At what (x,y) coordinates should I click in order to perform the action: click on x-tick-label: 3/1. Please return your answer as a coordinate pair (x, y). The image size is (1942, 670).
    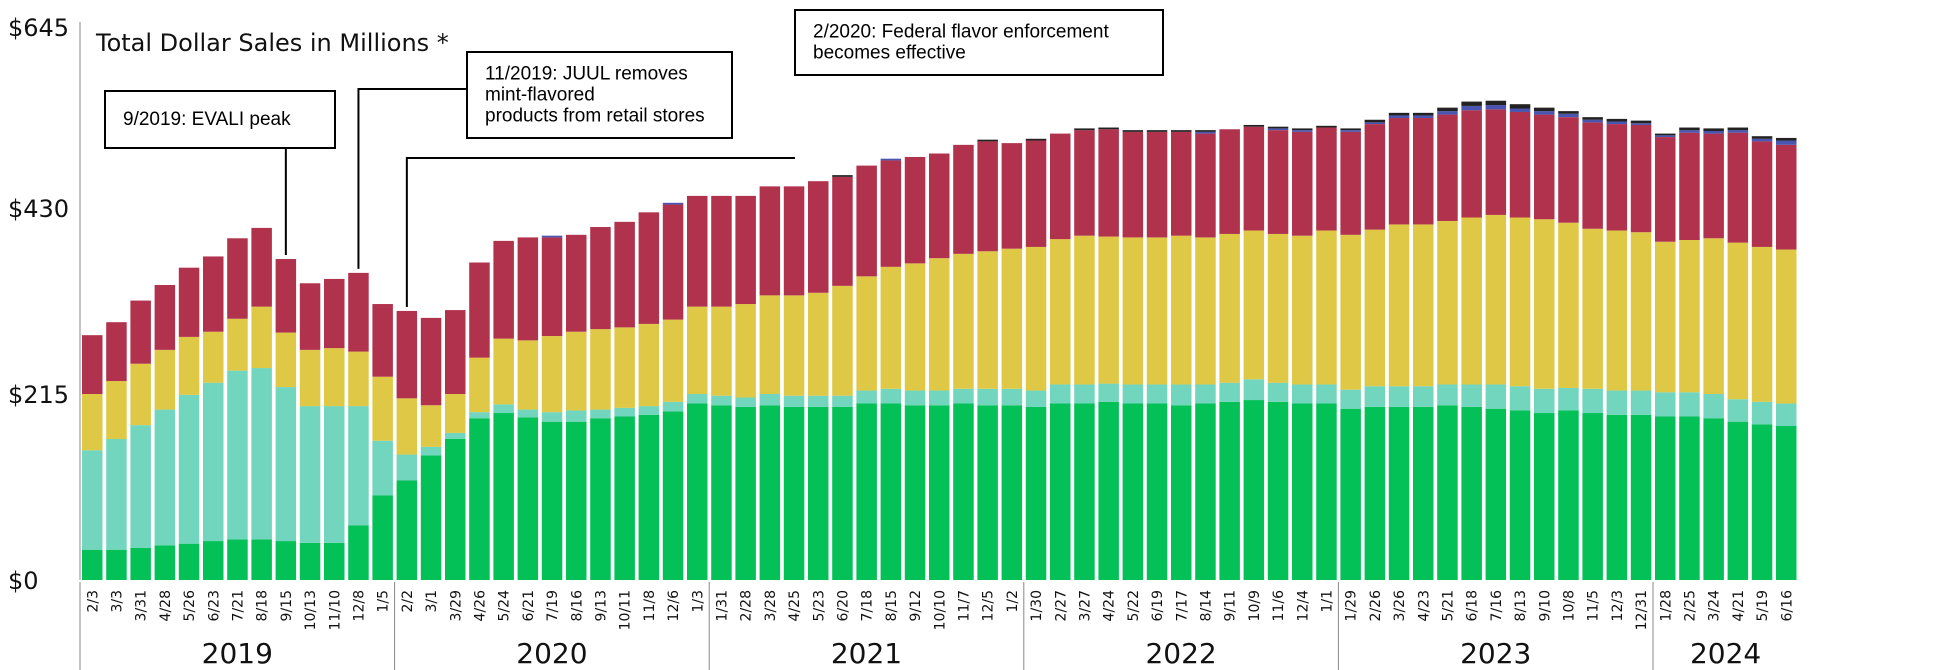
    Looking at the image, I should click on (432, 601).